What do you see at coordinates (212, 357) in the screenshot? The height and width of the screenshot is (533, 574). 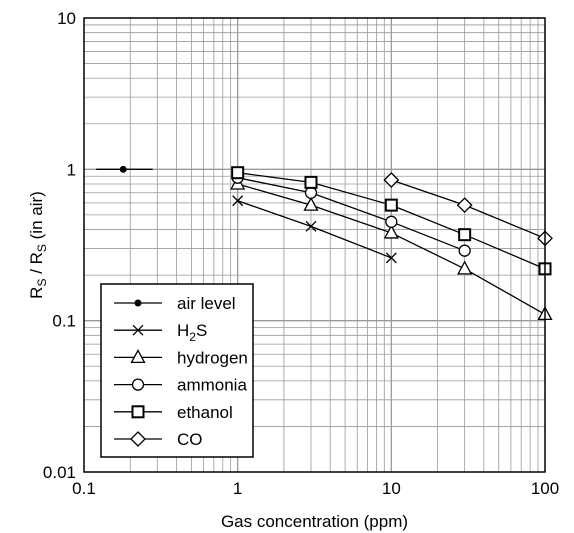 I see `legend-label: hydrogen` at bounding box center [212, 357].